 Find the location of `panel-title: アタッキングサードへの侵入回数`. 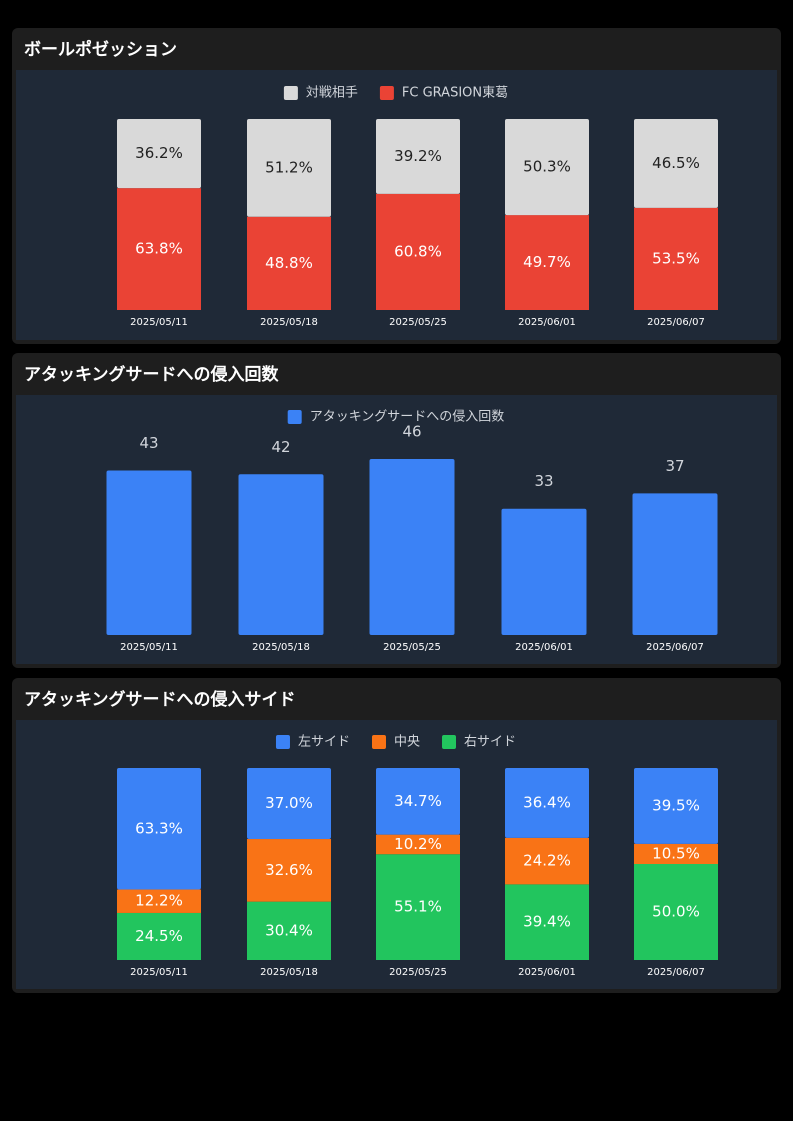

panel-title: アタッキングサードへの侵入回数 is located at coordinates (151, 374).